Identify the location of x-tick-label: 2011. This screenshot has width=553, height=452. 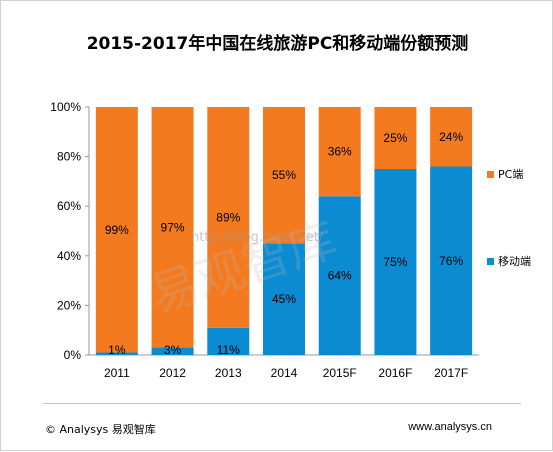
(117, 373).